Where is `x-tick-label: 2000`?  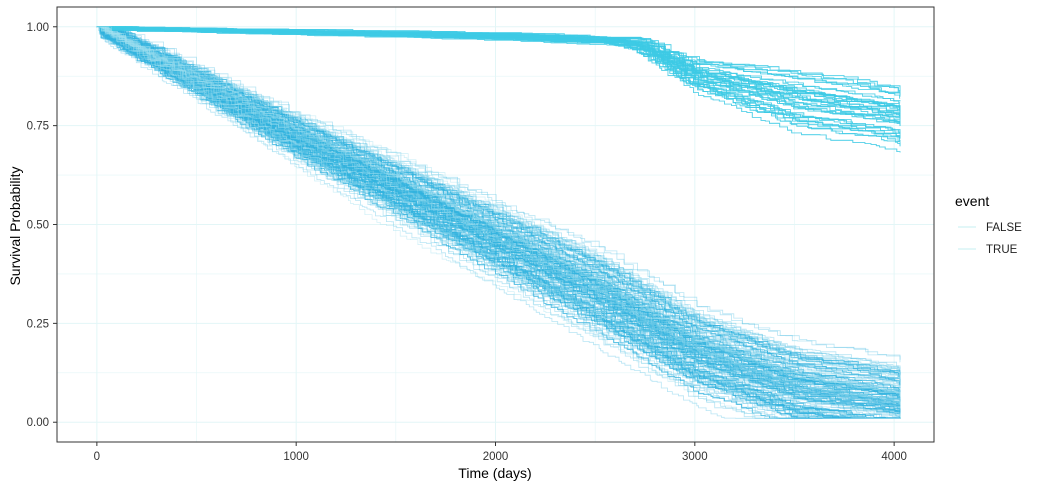
x-tick-label: 2000 is located at coordinates (496, 457).